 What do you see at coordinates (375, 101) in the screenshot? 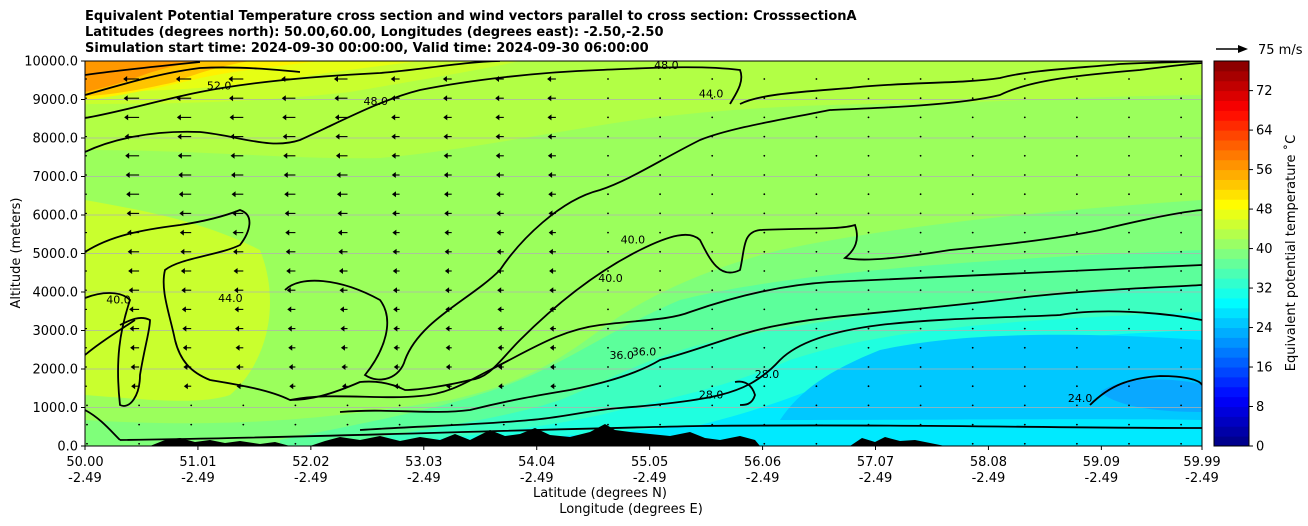
I see `contour-label: 48.0` at bounding box center [375, 101].